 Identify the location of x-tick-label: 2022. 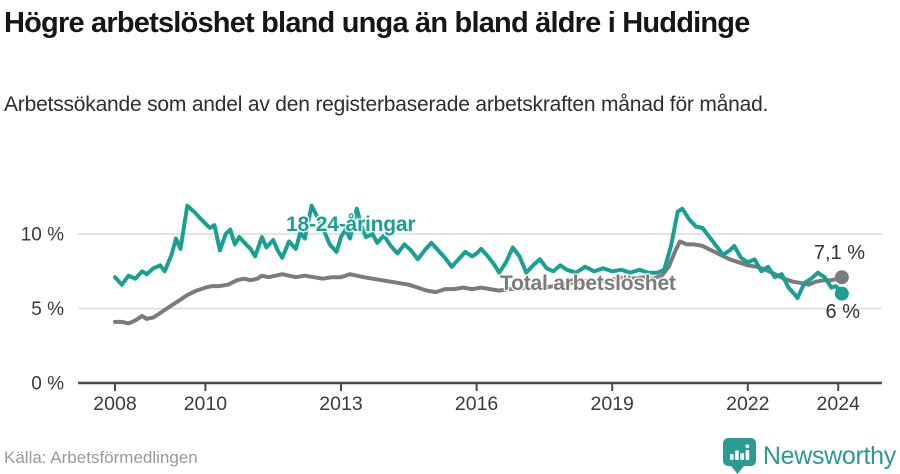
(747, 404).